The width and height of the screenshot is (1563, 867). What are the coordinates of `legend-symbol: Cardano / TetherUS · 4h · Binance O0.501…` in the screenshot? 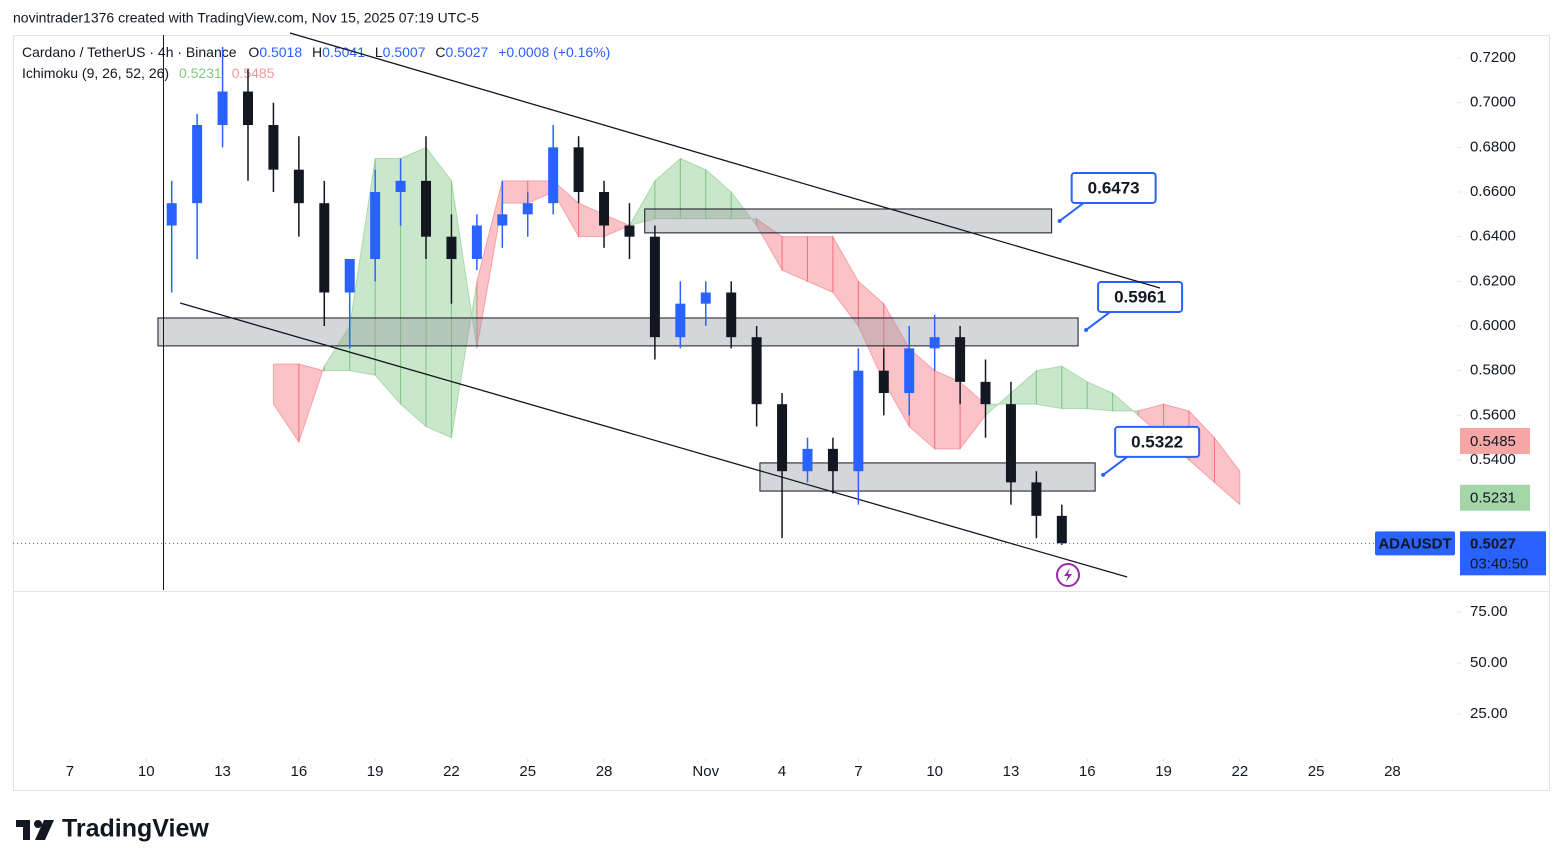 It's located at (316, 52).